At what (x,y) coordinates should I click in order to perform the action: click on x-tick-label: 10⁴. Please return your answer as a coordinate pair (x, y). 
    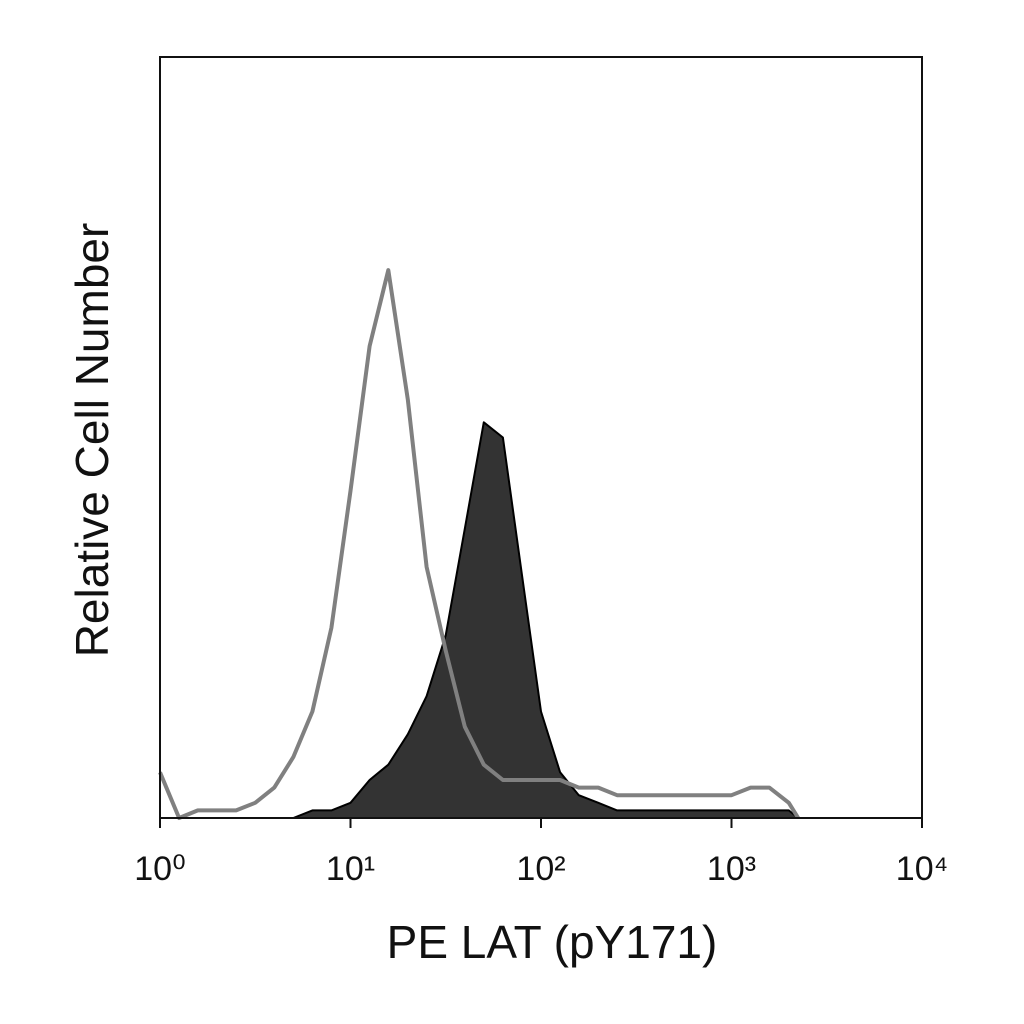
    Looking at the image, I should click on (922, 869).